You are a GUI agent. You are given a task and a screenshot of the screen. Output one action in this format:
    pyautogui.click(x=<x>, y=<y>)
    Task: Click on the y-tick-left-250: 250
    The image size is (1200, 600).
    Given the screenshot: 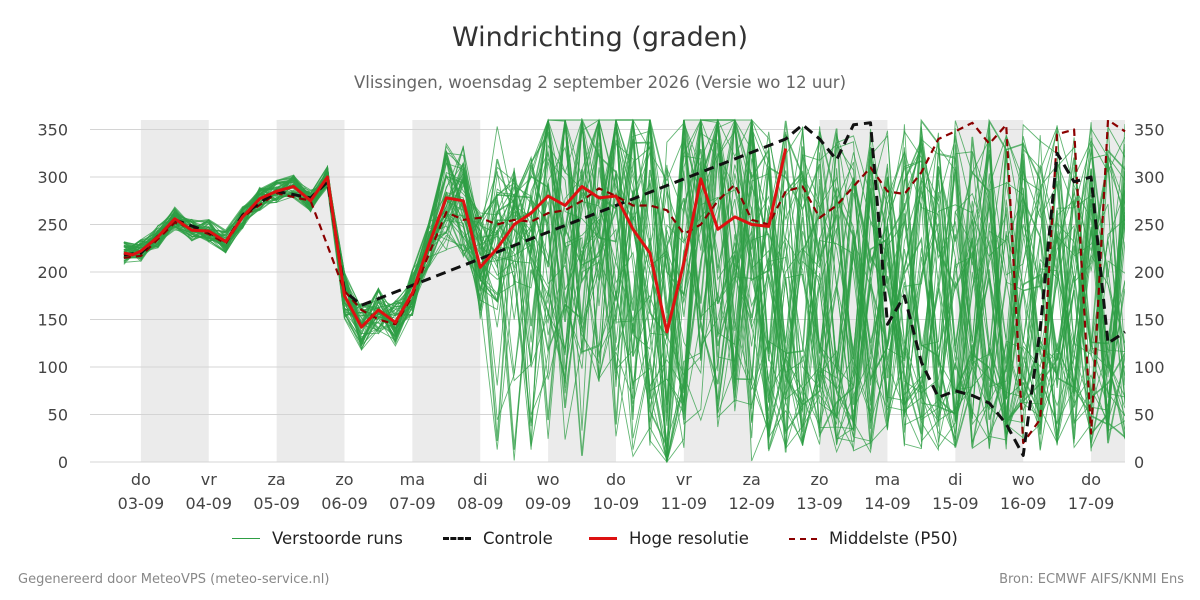 What is the action you would take?
    pyautogui.click(x=52, y=225)
    